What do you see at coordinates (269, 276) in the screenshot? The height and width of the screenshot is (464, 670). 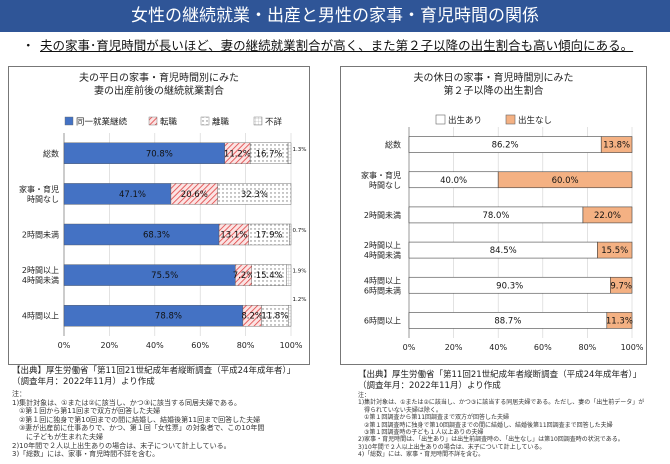 I see `data-label: 15.4%` at bounding box center [269, 276].